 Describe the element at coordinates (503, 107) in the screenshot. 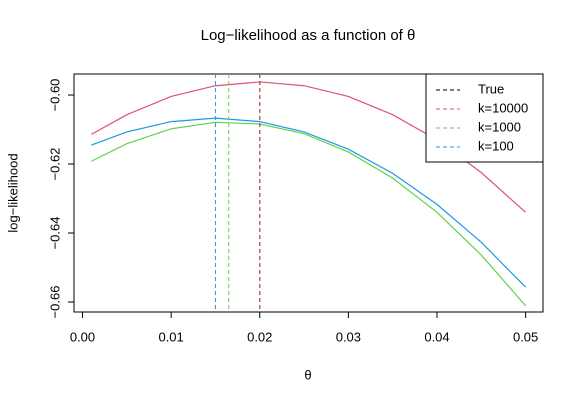

I see `legend-label: k=10000` at that location.